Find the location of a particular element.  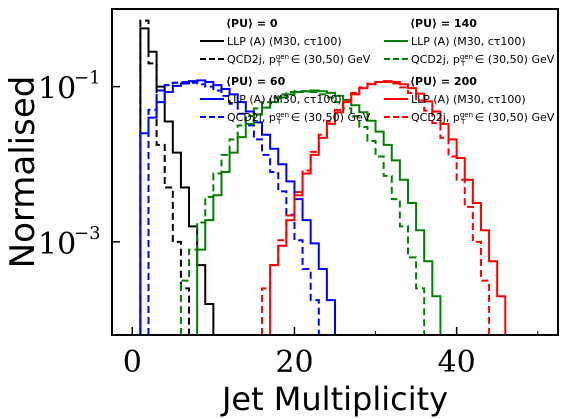

legend-header: ⟨PU⟩ = 0 is located at coordinates (252, 23).